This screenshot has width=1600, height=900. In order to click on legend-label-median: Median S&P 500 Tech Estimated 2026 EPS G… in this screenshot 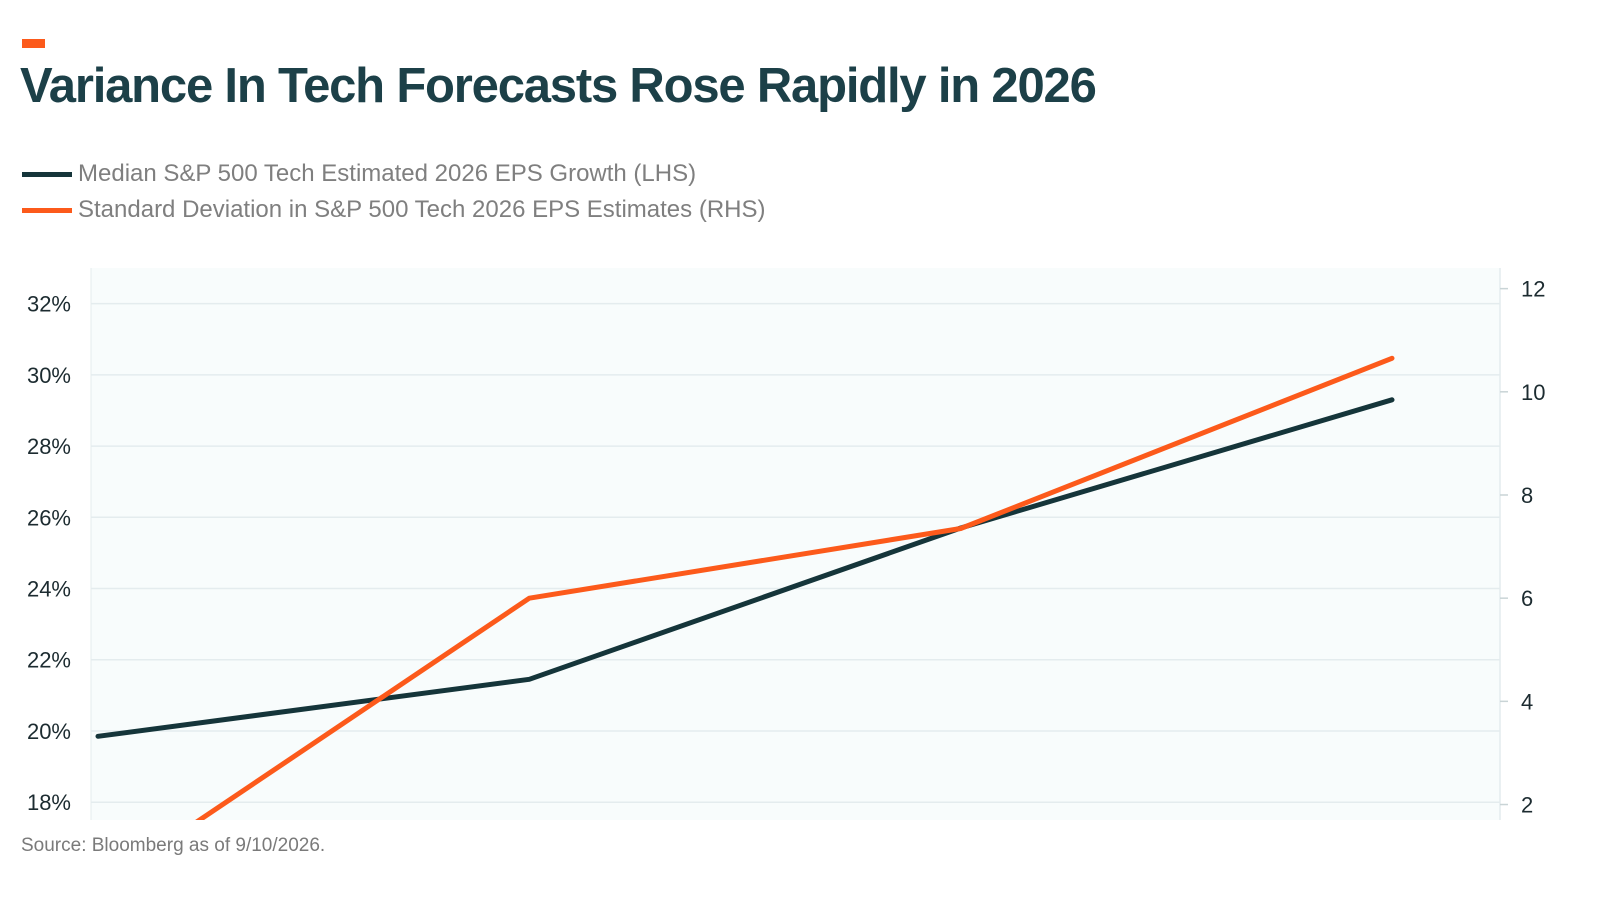, I will do `click(387, 173)`.